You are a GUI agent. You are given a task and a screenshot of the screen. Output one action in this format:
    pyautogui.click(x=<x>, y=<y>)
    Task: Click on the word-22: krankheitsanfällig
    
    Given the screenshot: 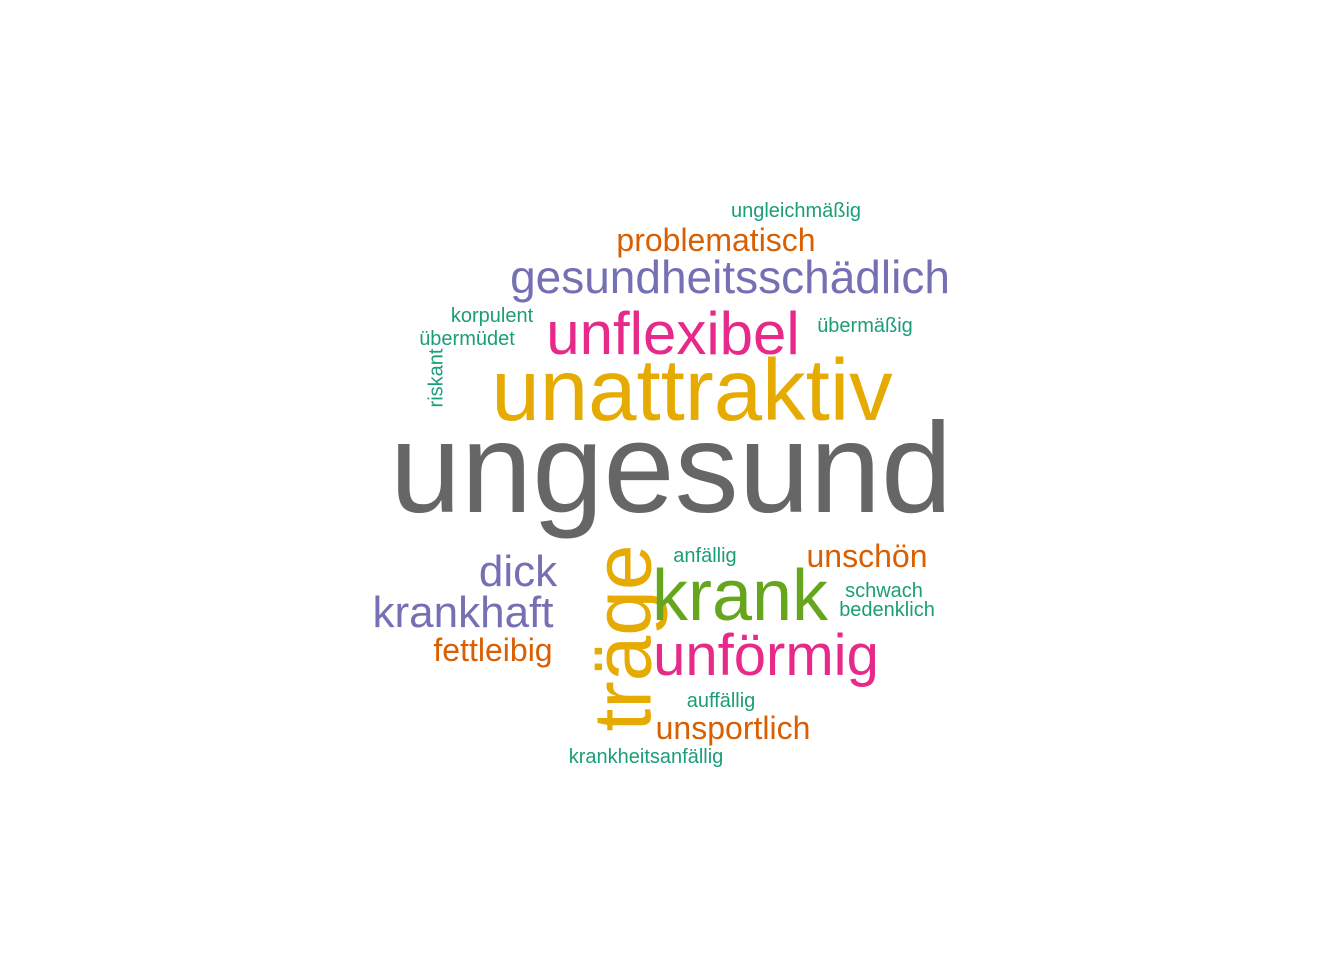 What is the action you would take?
    pyautogui.click(x=646, y=757)
    